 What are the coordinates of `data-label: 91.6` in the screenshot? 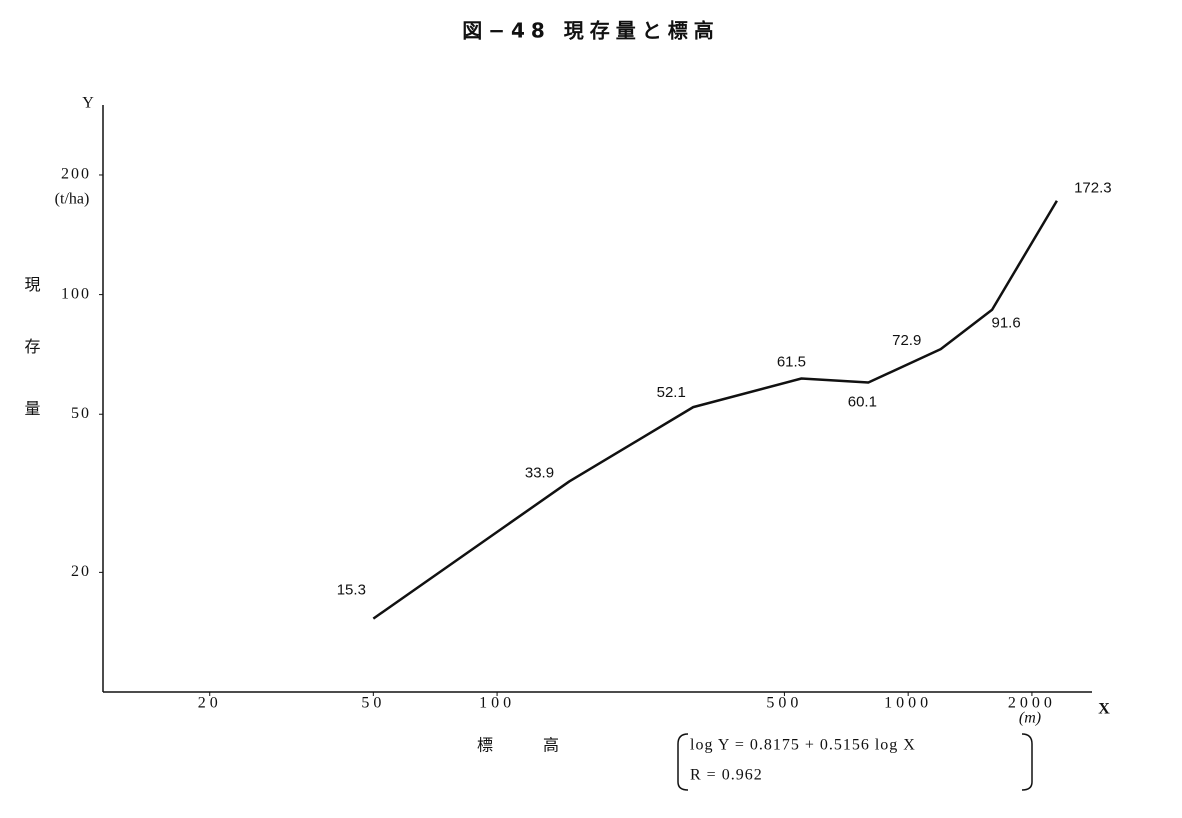 It's located at (1005, 323).